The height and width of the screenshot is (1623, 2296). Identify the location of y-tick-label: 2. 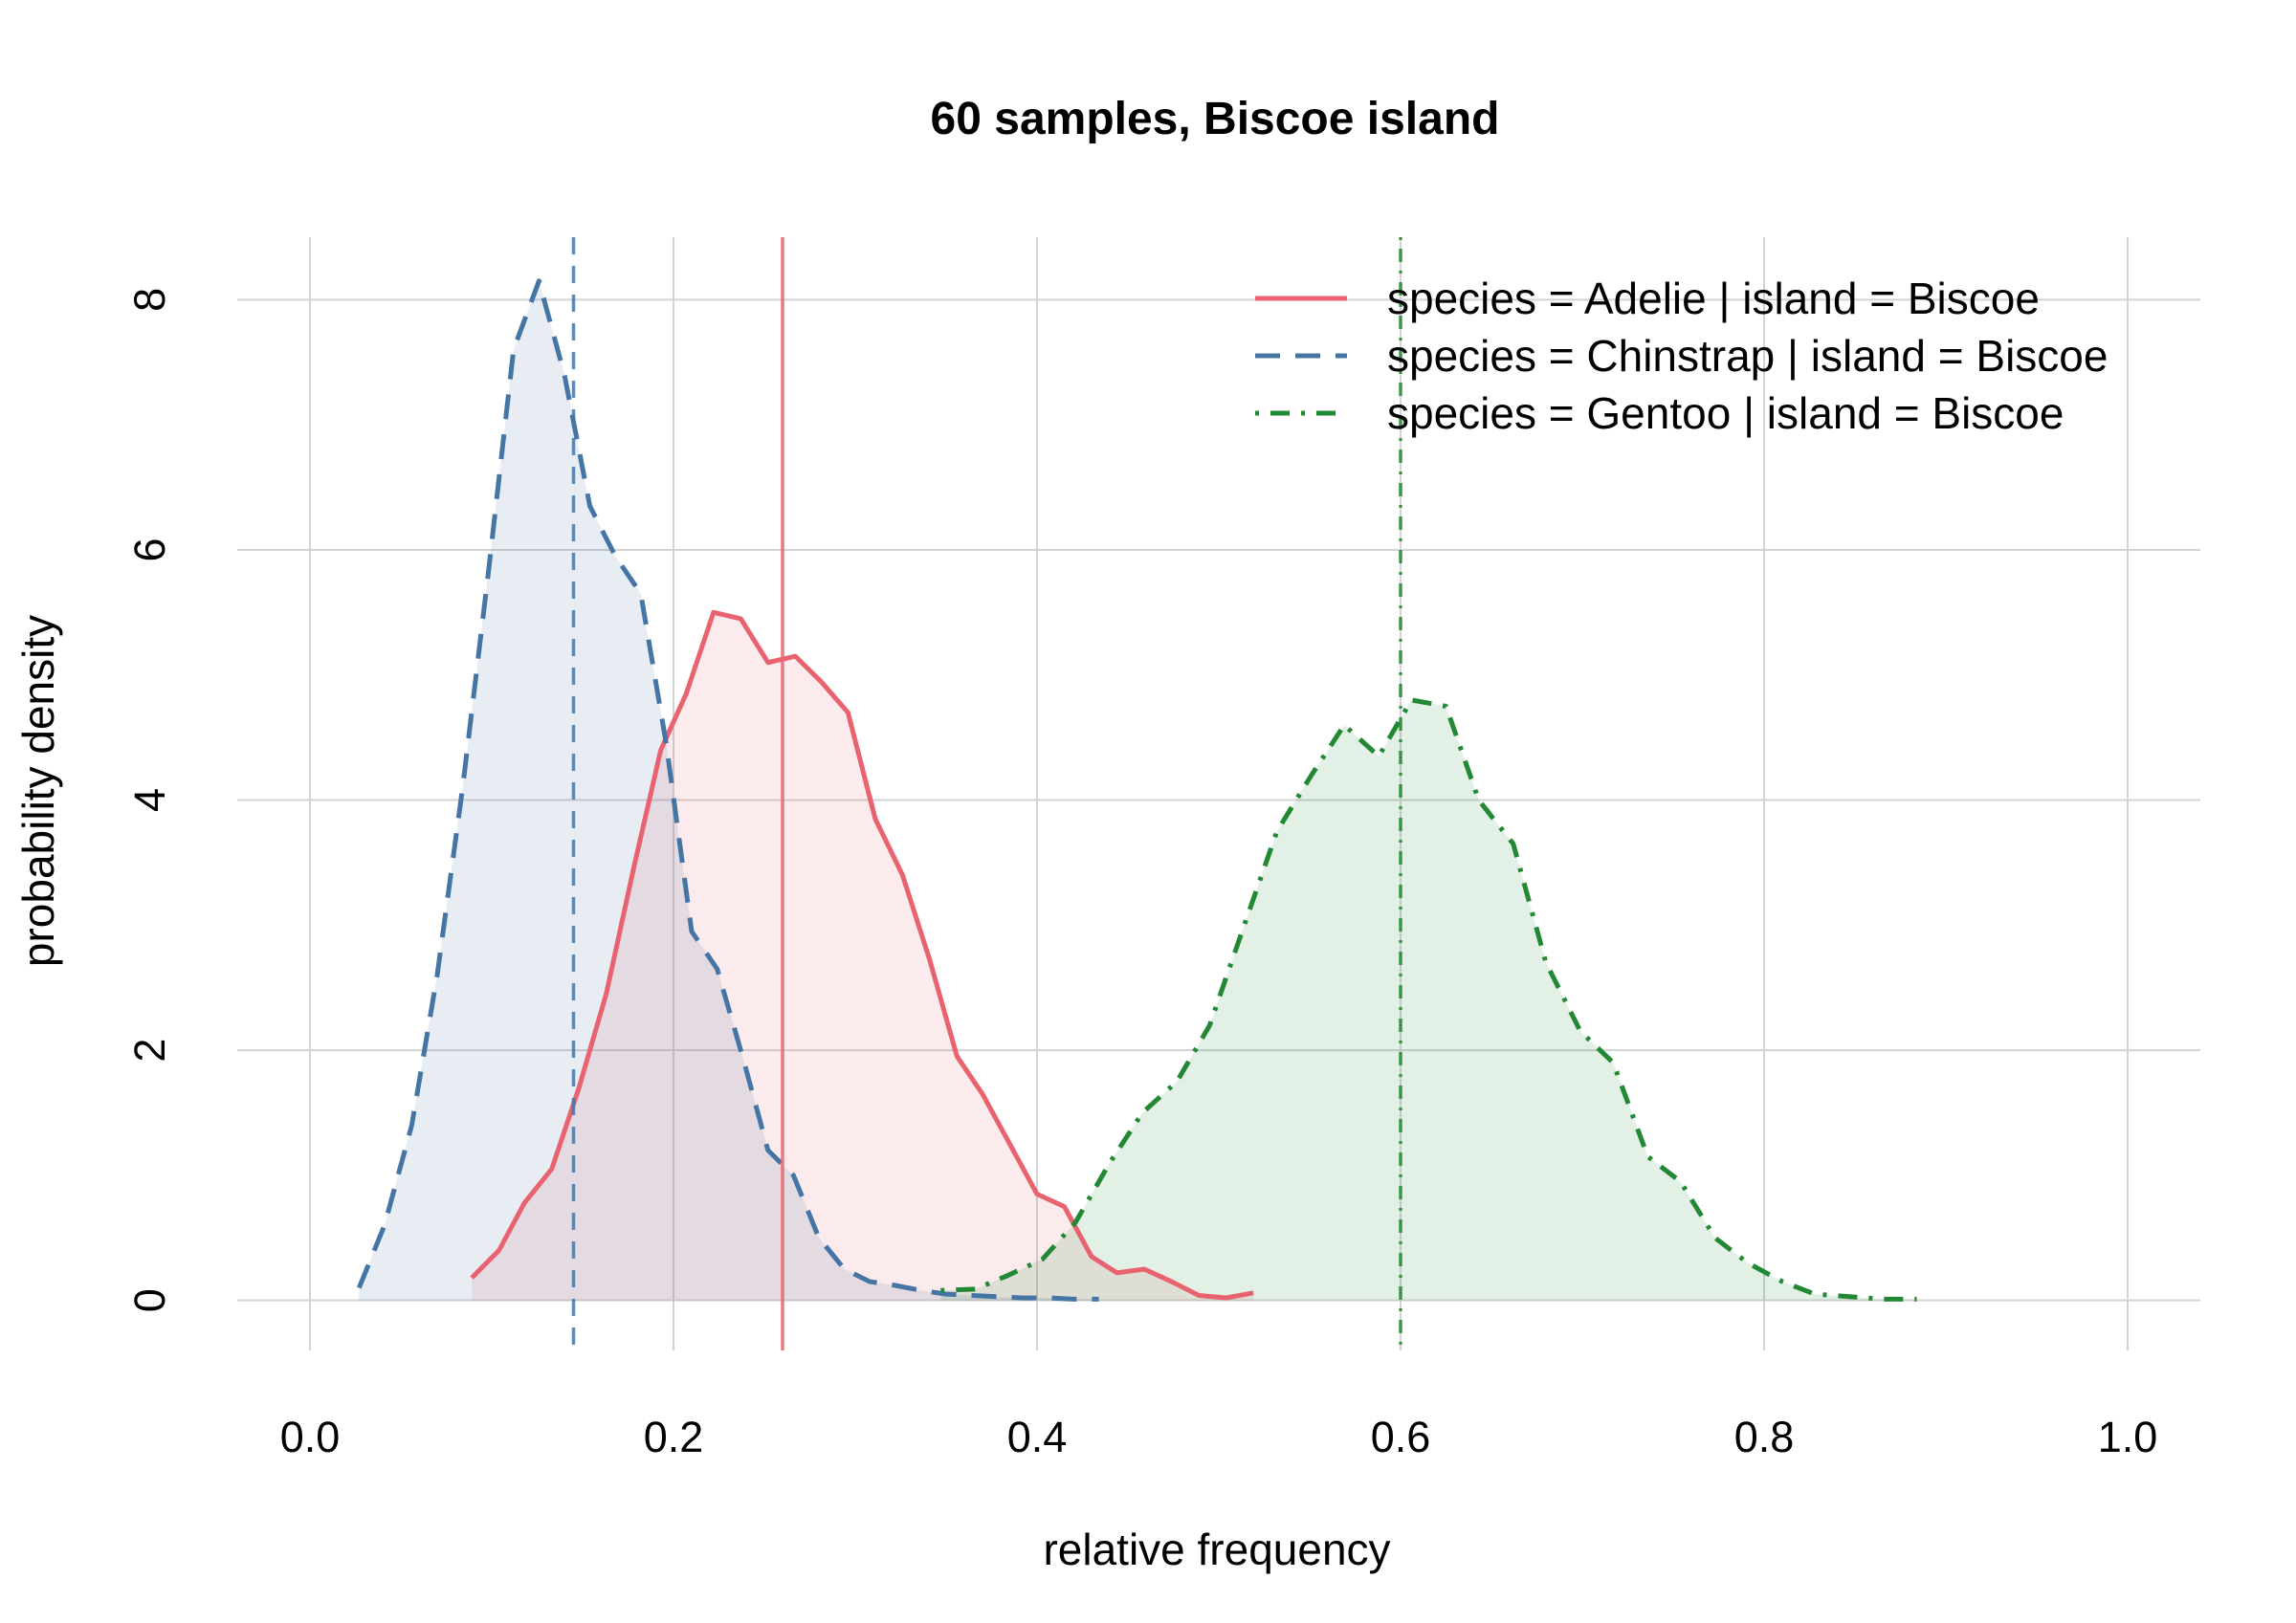
(150, 1051).